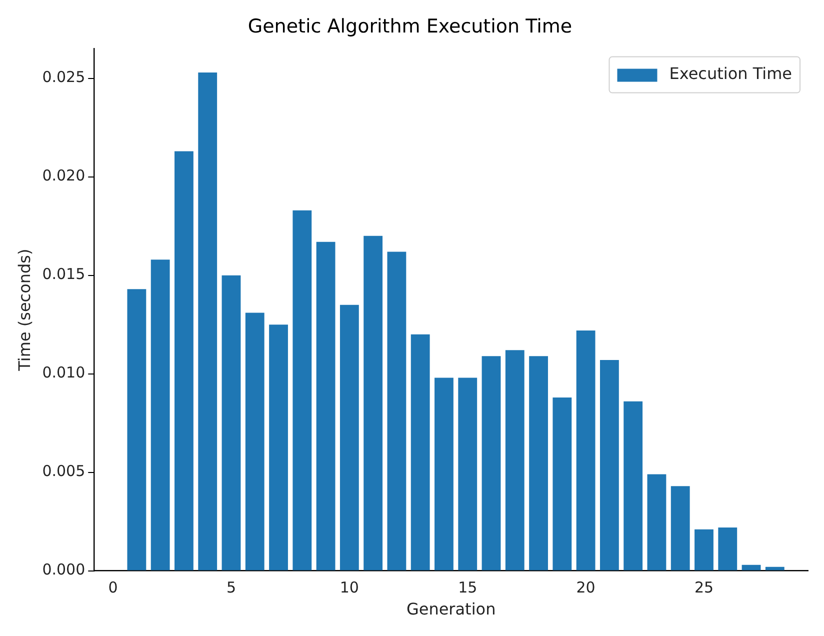 The image size is (824, 636). I want to click on x-tick-label: 15, so click(468, 587).